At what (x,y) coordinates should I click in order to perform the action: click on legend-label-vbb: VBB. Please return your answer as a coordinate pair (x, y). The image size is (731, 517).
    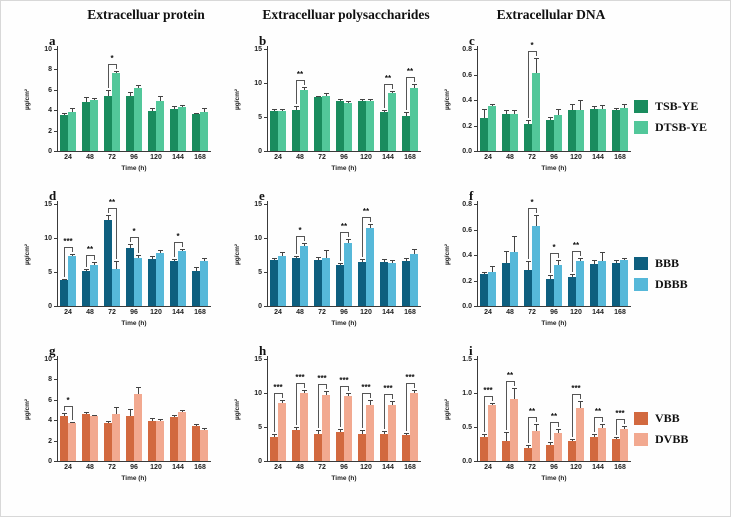
    Looking at the image, I should click on (667, 418).